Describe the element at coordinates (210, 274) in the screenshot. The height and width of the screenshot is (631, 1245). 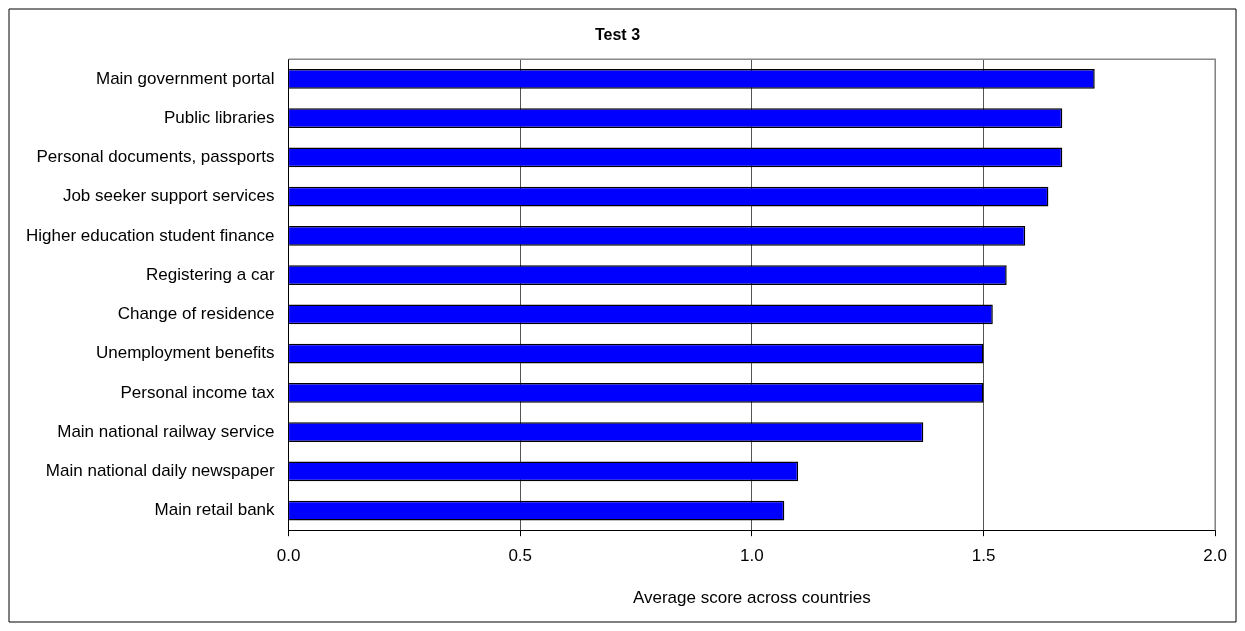
I see `y-tick-label: Registering a car` at that location.